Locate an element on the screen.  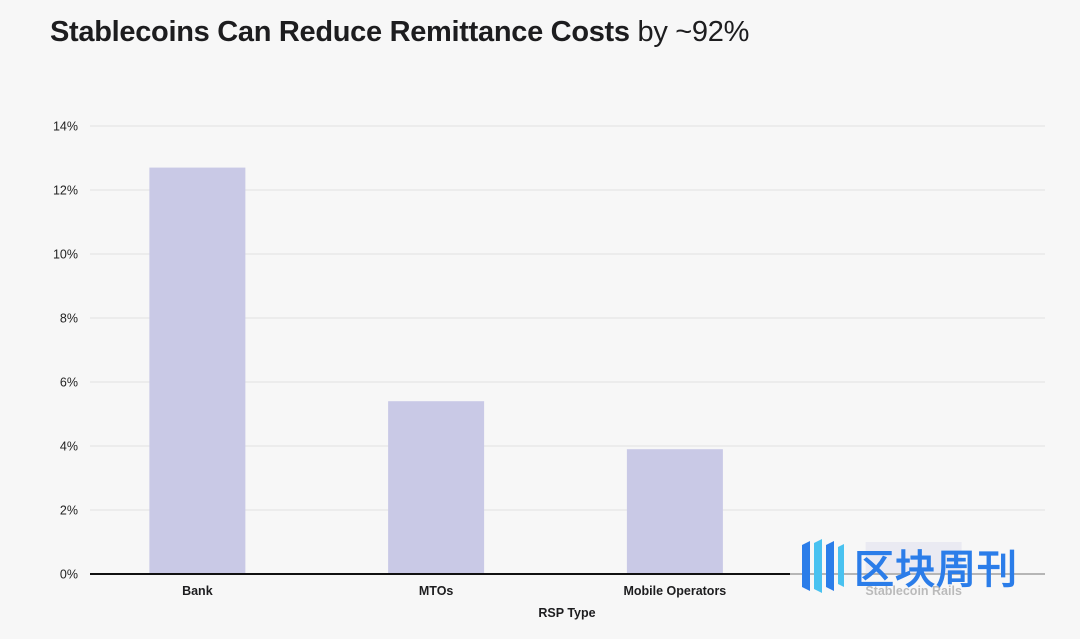
chart-title-main: Stablecoins Can Reduce Remittance Costs is located at coordinates (340, 32).